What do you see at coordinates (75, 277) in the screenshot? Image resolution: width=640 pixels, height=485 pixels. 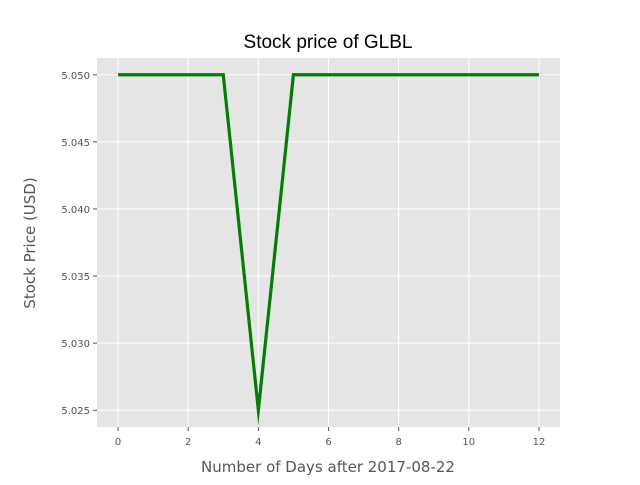 I see `y-tick-label-2: 5.035` at bounding box center [75, 277].